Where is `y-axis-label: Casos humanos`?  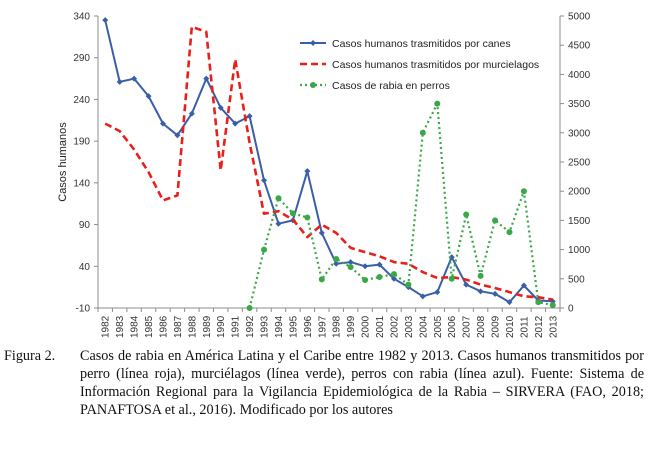 y-axis-label: Casos humanos is located at coordinates (63, 162).